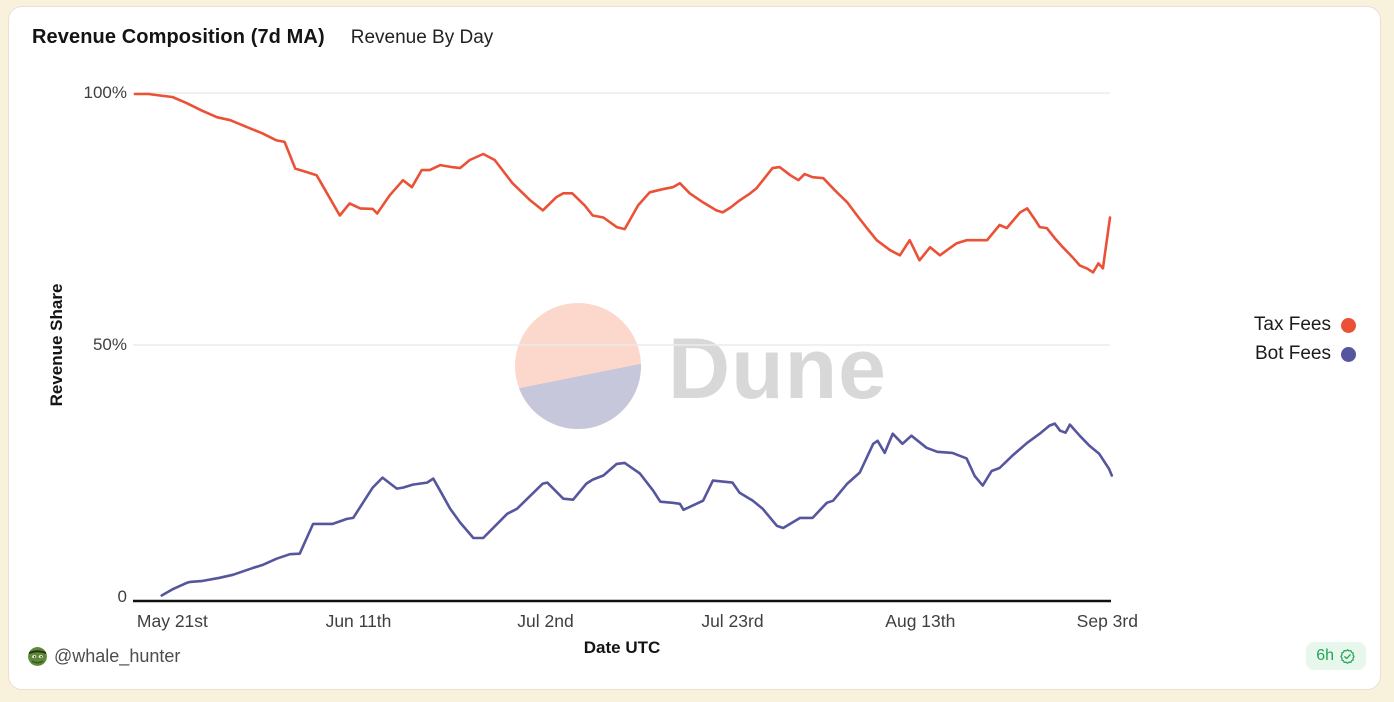  What do you see at coordinates (1325, 655) in the screenshot?
I see `refresh-age-text: 6h` at bounding box center [1325, 655].